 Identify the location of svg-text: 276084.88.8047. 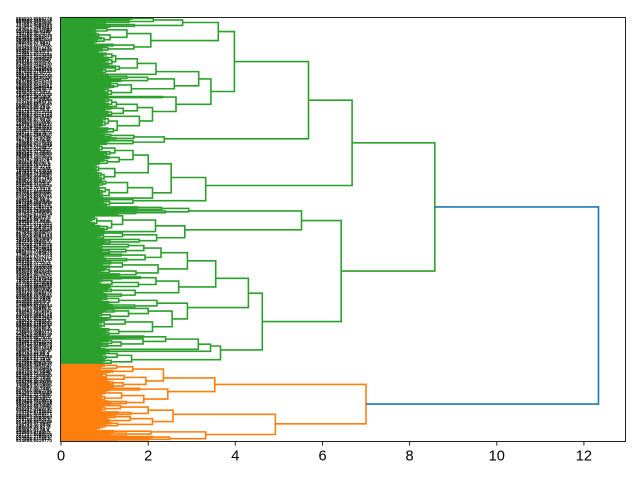
(33, 232).